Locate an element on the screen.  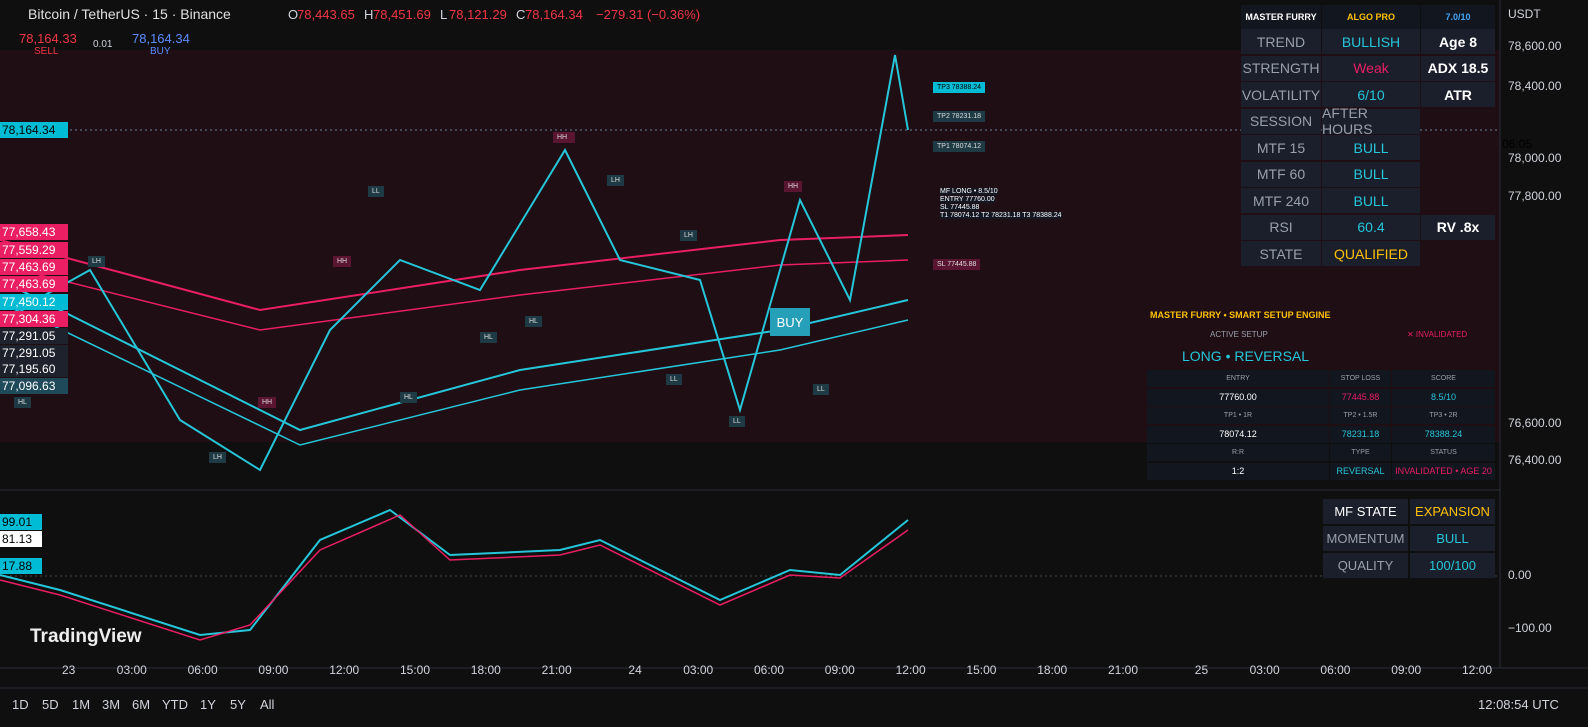
clock: 12:08:54 UTC is located at coordinates (1518, 704).